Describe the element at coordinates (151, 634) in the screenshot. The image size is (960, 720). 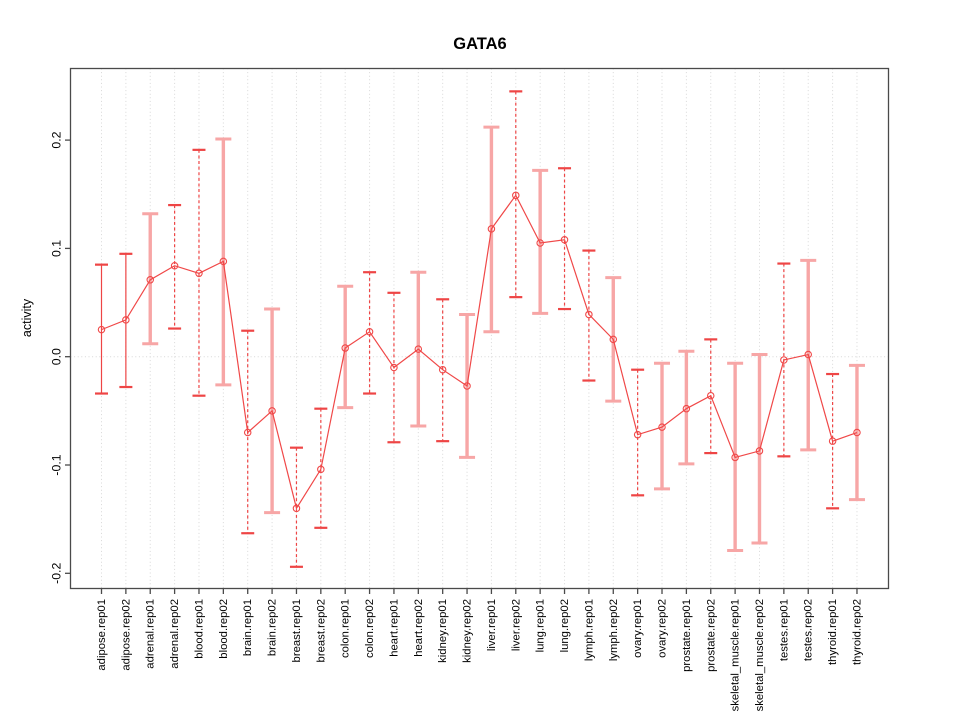
I see `x-tick-label: adrenal.rep01` at that location.